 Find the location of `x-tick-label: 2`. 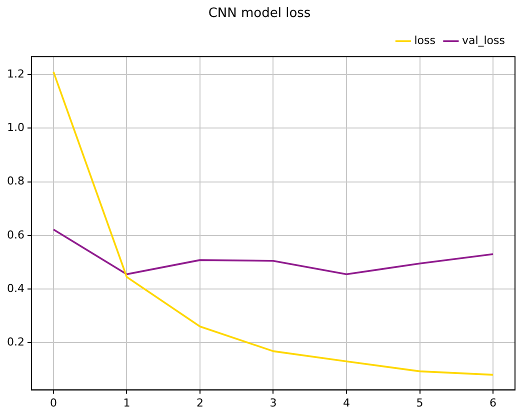

x-tick-label: 2 is located at coordinates (200, 403).